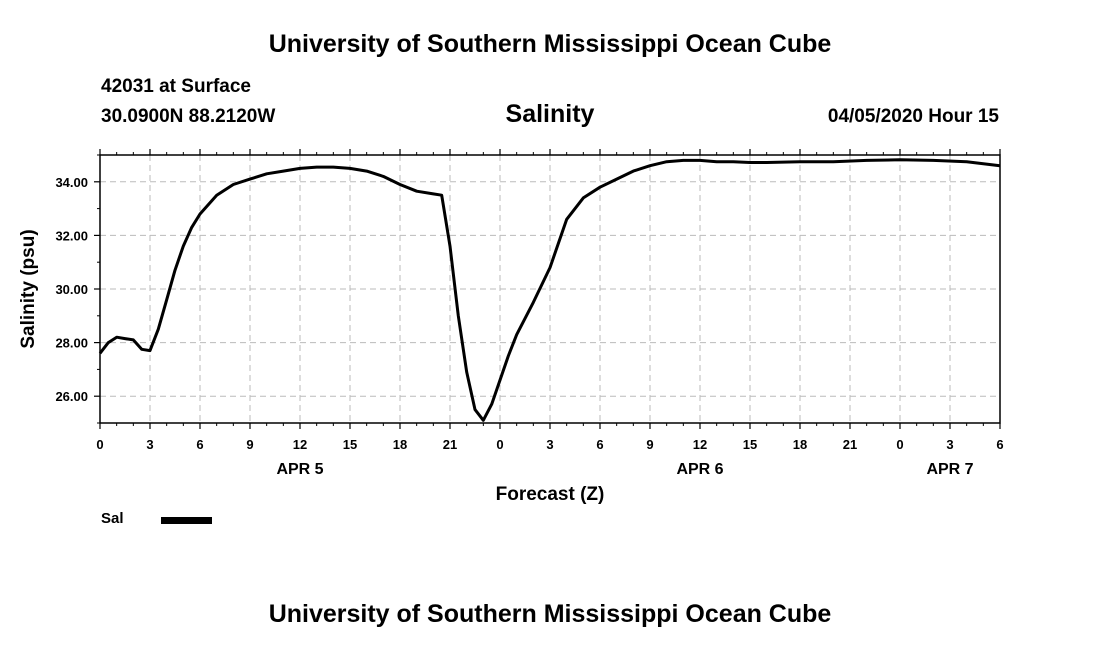 The image size is (1100, 650). Describe the element at coordinates (71, 396) in the screenshot. I see `y-tick-label: 26.00` at that location.